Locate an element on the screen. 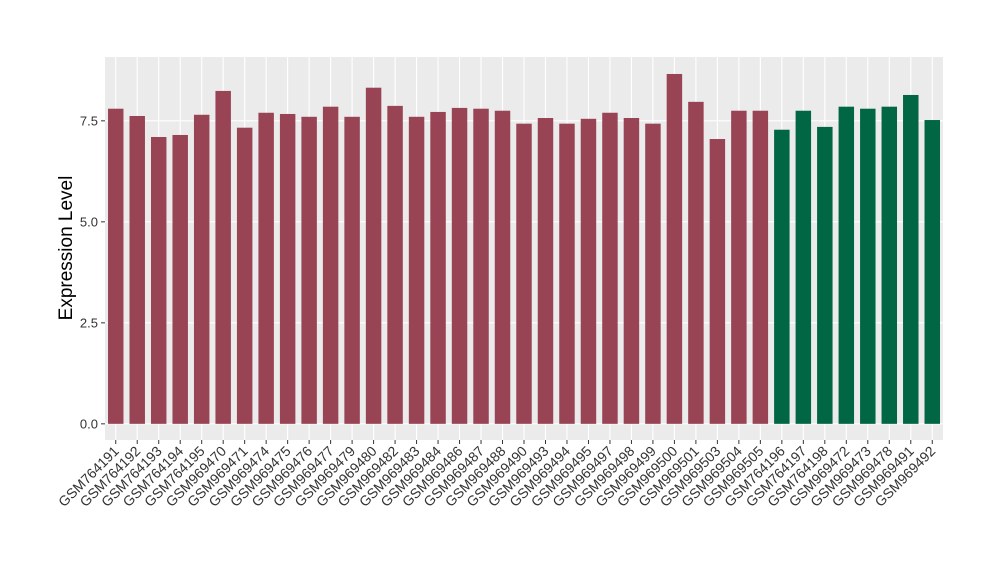 This screenshot has height=585, width=1000. y-axis-title: Expression Level is located at coordinates (66, 248).